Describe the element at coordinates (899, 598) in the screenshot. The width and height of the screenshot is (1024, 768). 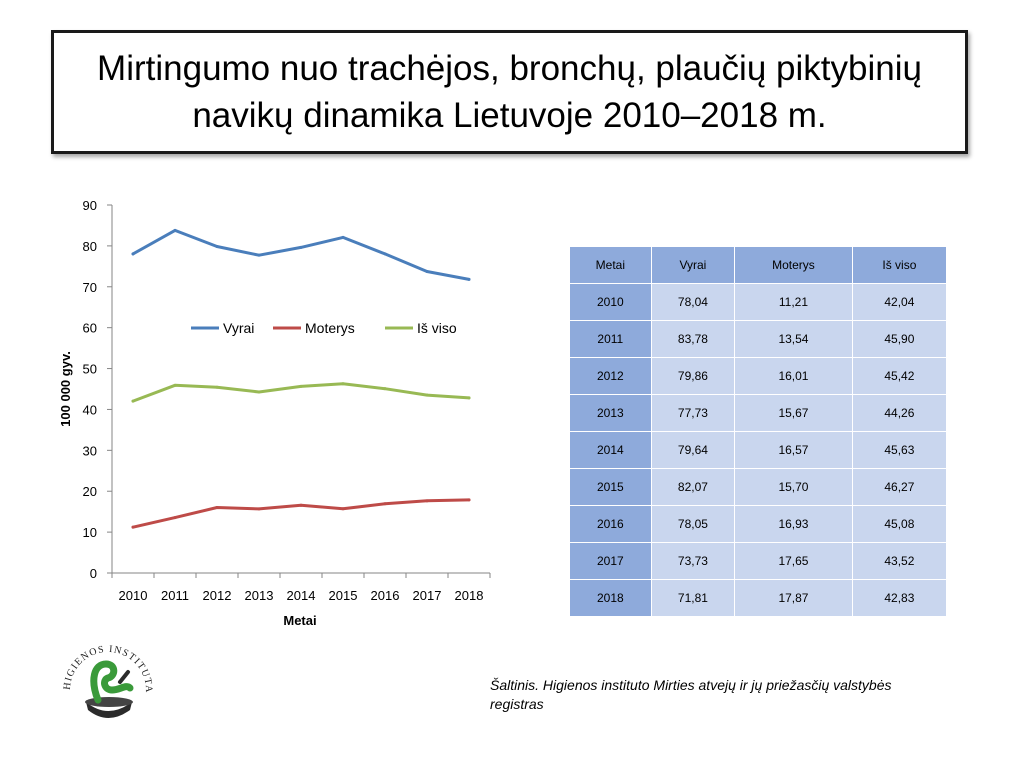
I see `table-value-cell: 42,83` at that location.